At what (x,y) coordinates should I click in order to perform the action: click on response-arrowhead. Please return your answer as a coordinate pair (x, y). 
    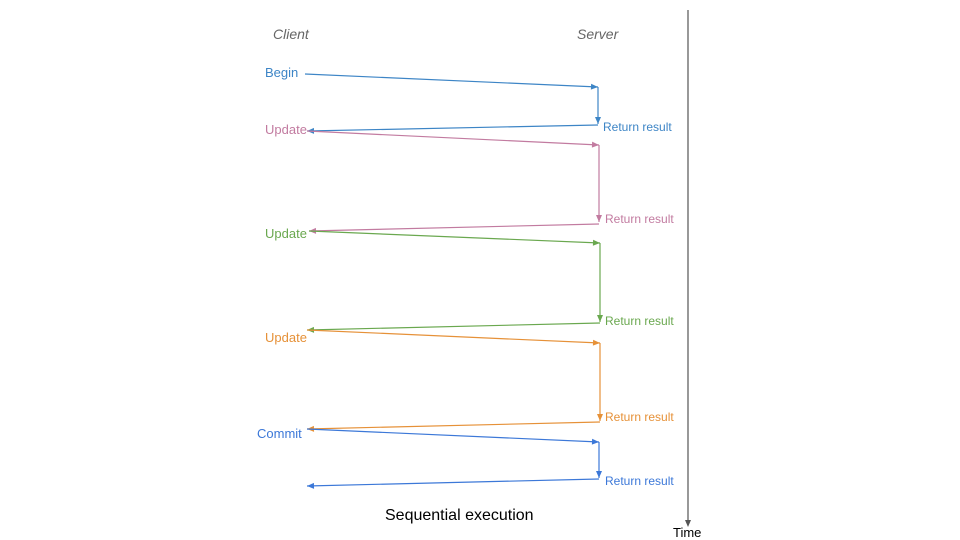
    Looking at the image, I should click on (311, 485).